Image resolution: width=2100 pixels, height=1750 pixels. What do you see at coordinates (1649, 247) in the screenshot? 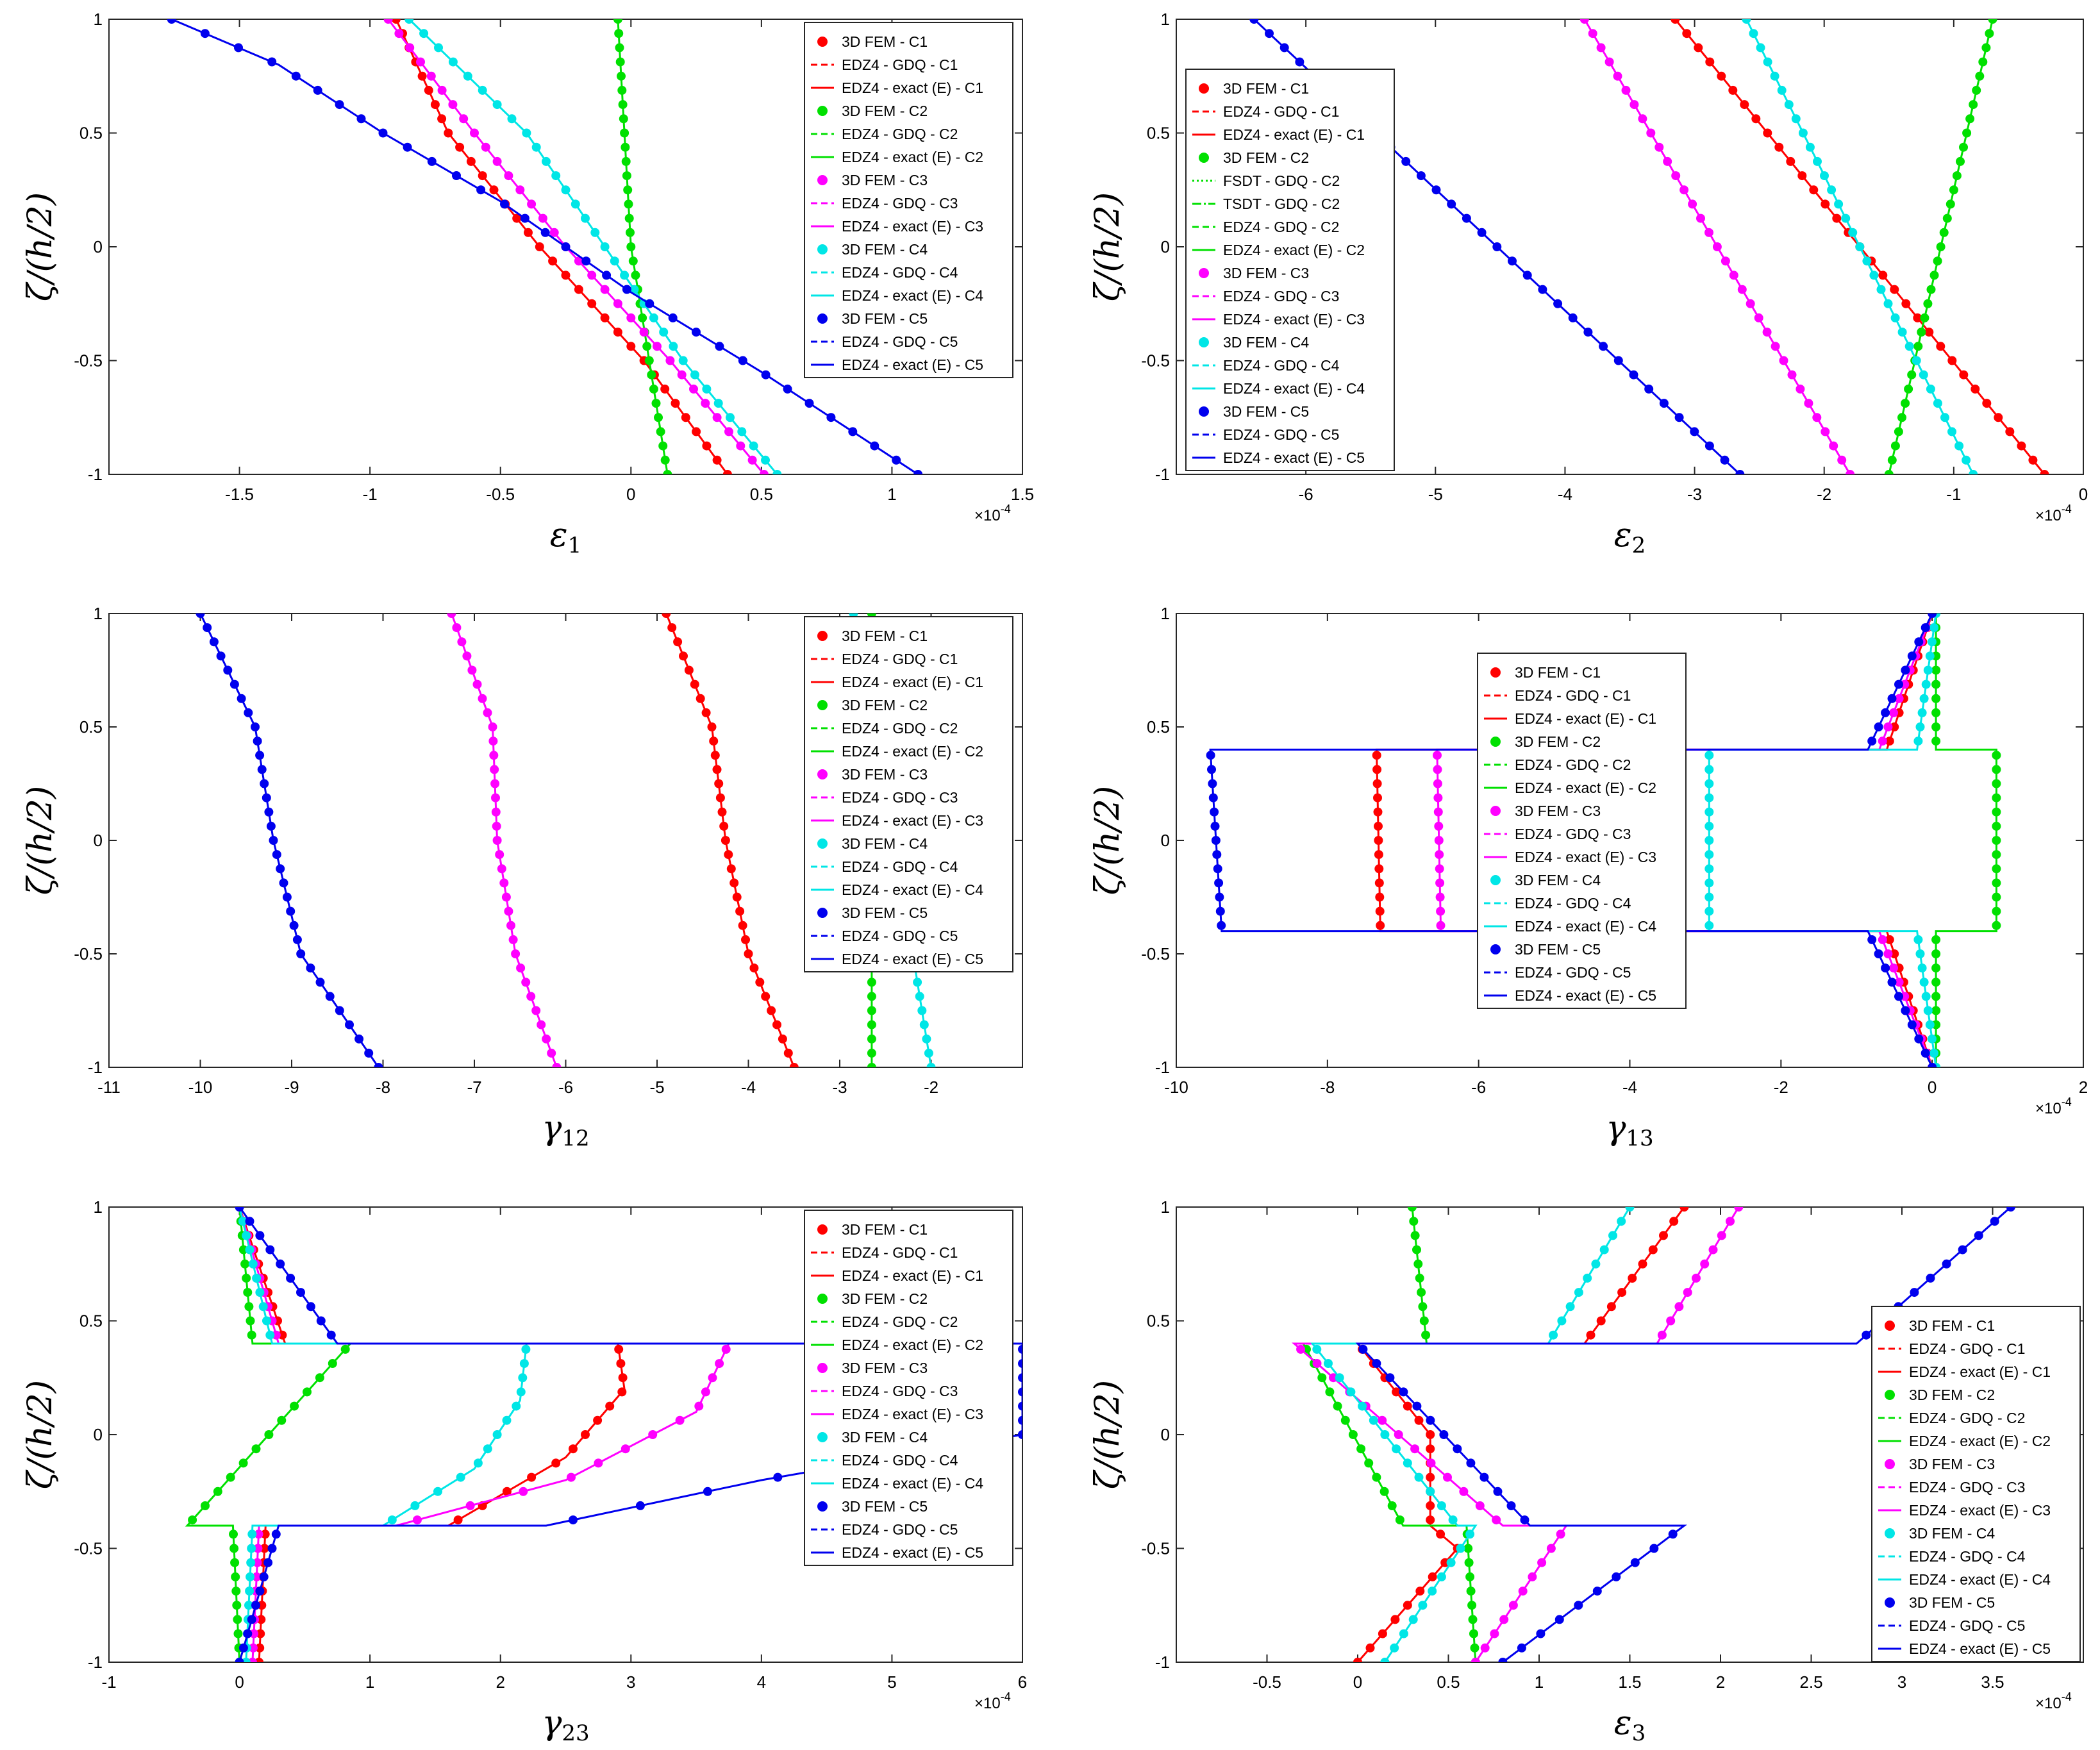
I see `plot-area` at bounding box center [1649, 247].